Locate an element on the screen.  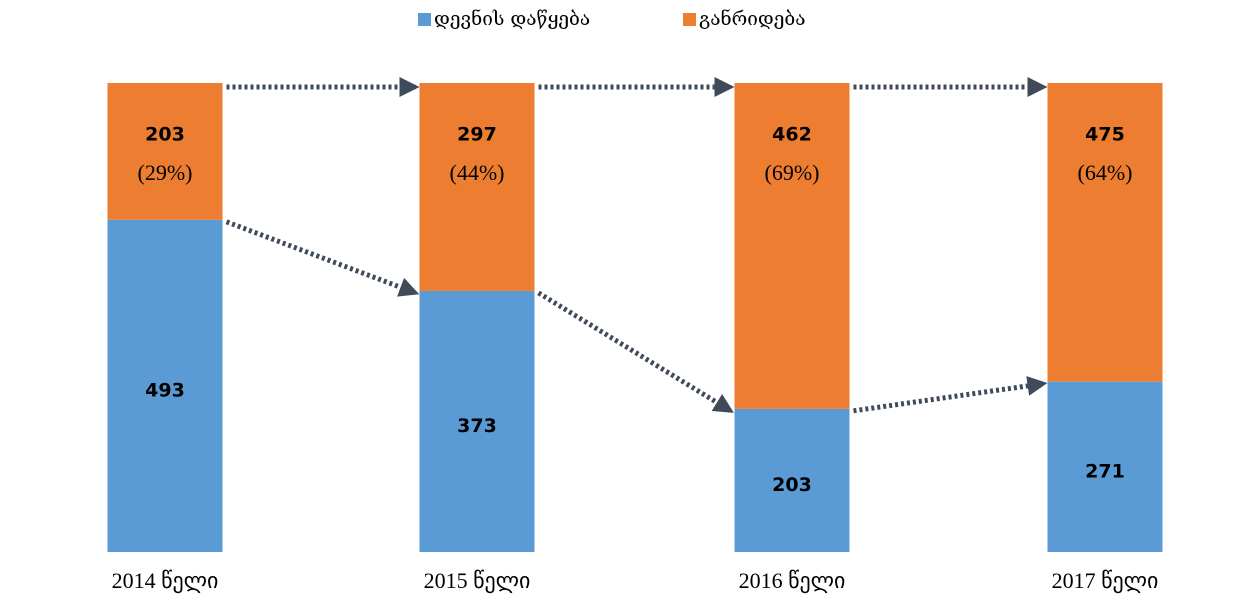
percent-label: (64%) is located at coordinates (1105, 172).